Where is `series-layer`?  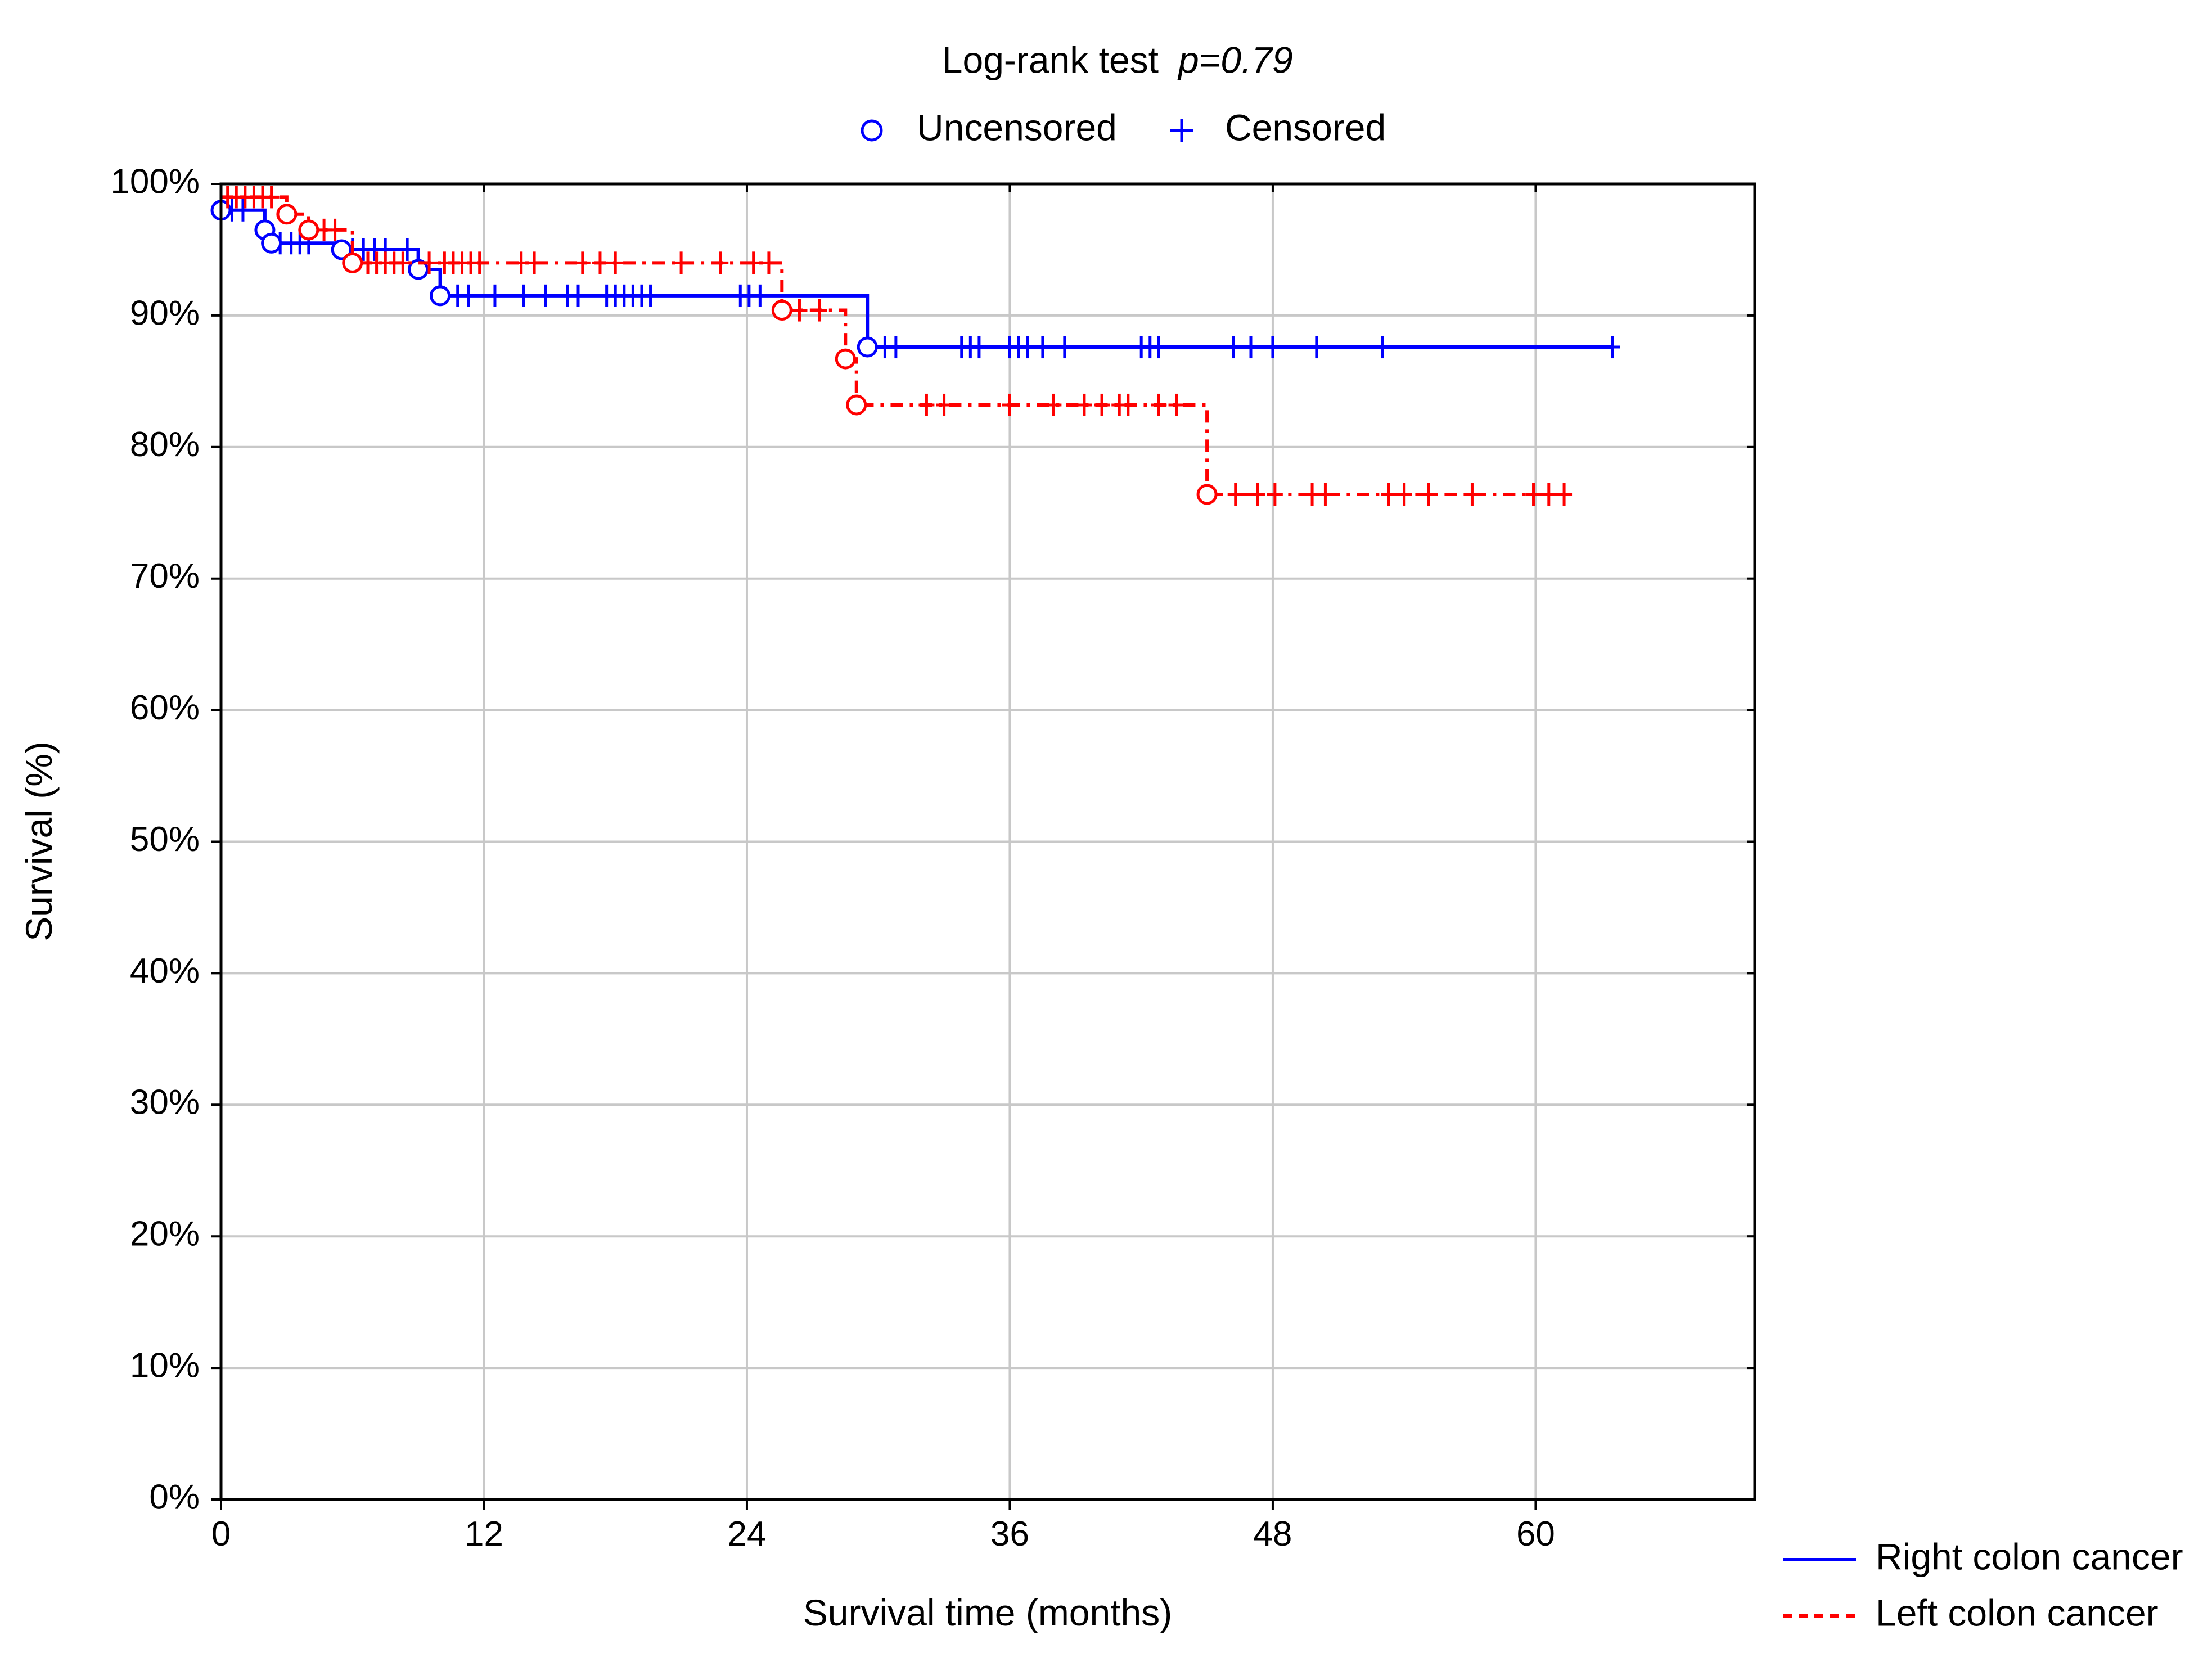 series-layer is located at coordinates (915, 346).